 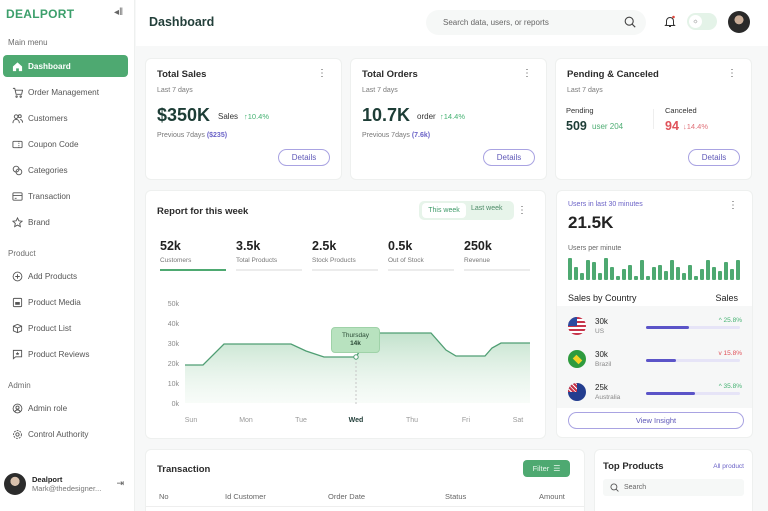 I want to click on page-title: Dashboard, so click(x=182, y=22).